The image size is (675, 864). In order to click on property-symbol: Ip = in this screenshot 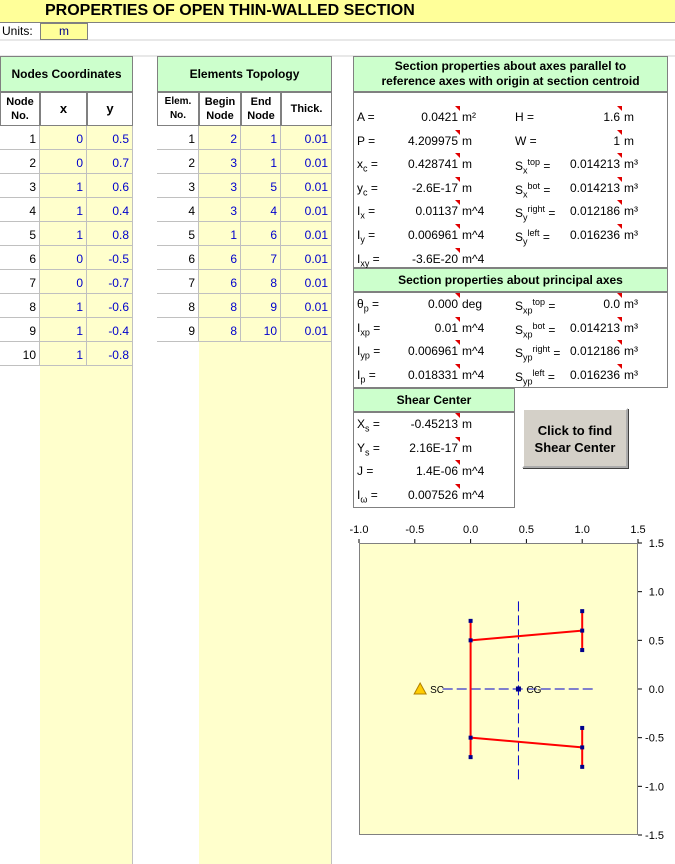, I will do `click(379, 375)`.